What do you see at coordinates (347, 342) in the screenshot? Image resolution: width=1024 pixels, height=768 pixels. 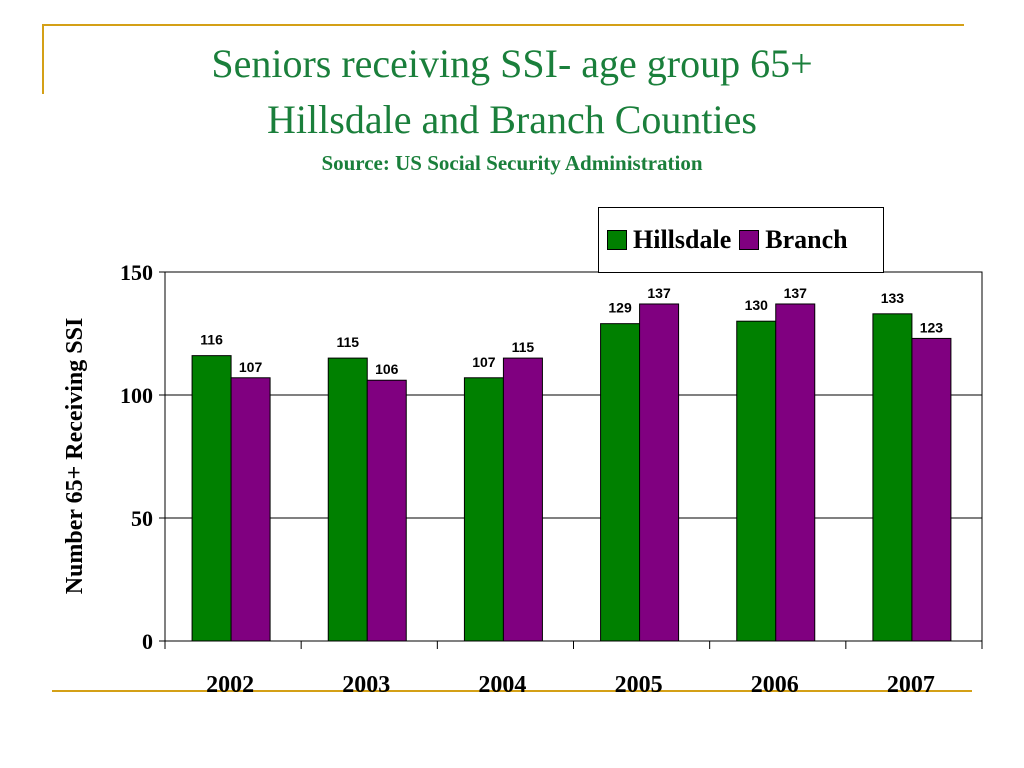 I see `data-label-hillsdale: 115` at bounding box center [347, 342].